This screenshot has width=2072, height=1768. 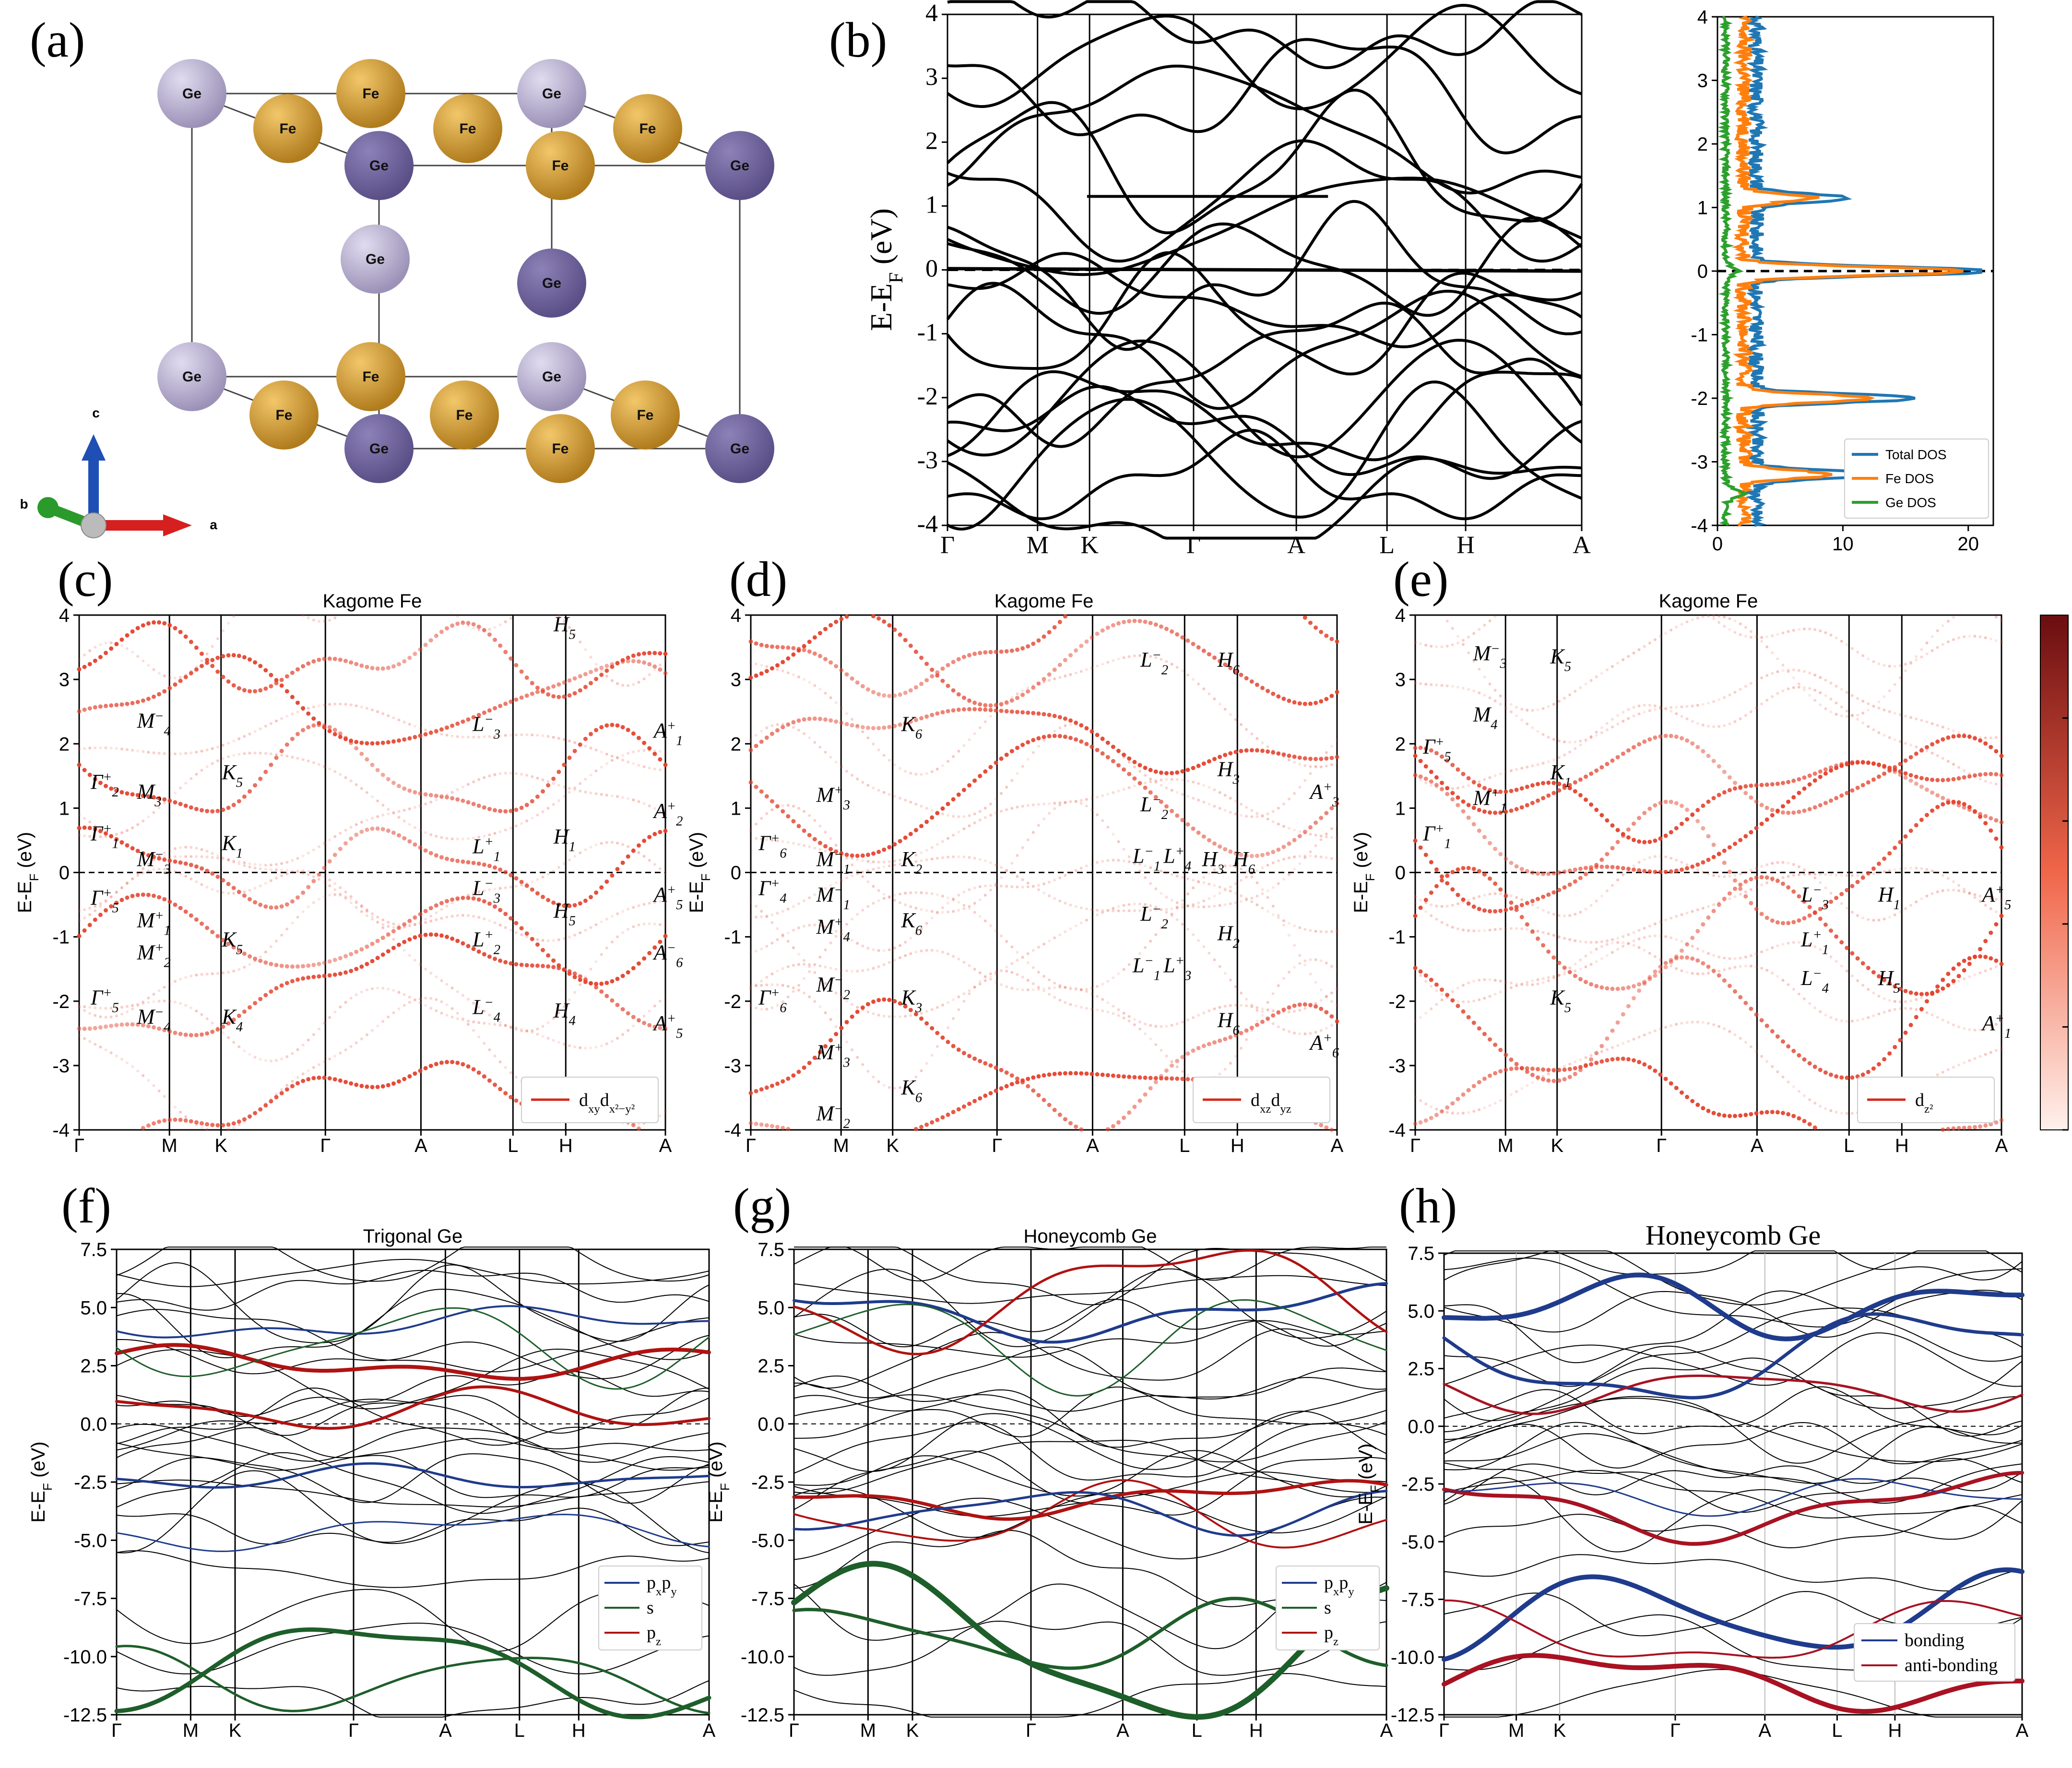 What do you see at coordinates (1848, 271) in the screenshot?
I see `dos-series-line` at bounding box center [1848, 271].